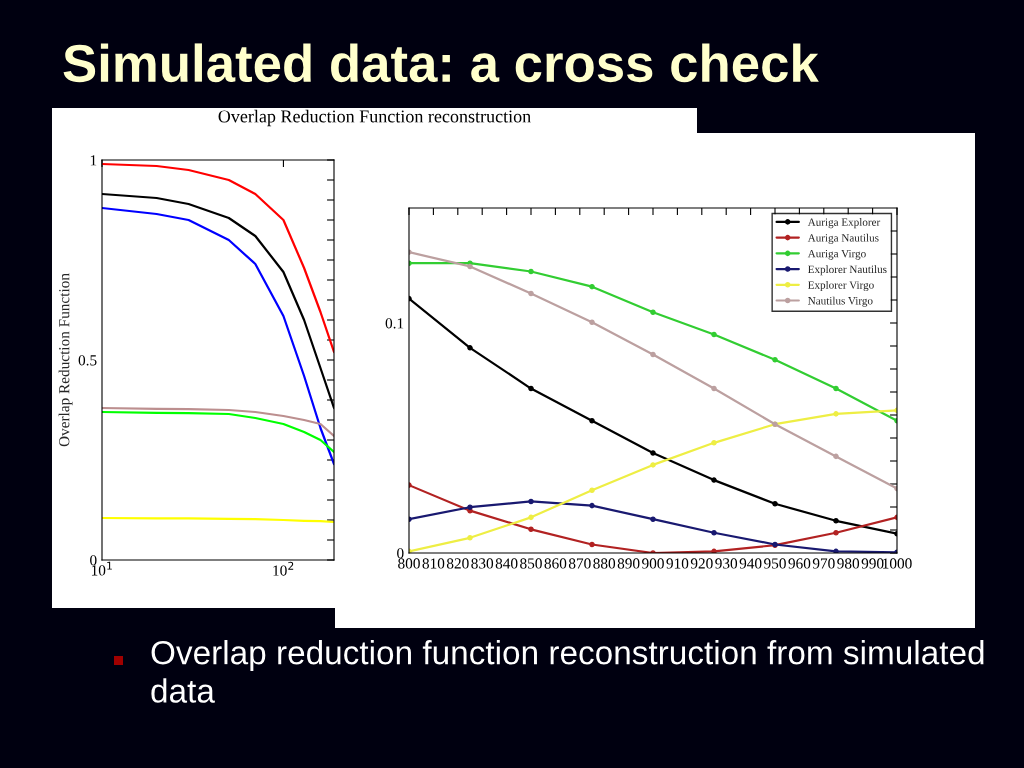 This screenshot has height=768, width=1024. Describe the element at coordinates (457, 563) in the screenshot. I see `x-tick-label: 820` at that location.